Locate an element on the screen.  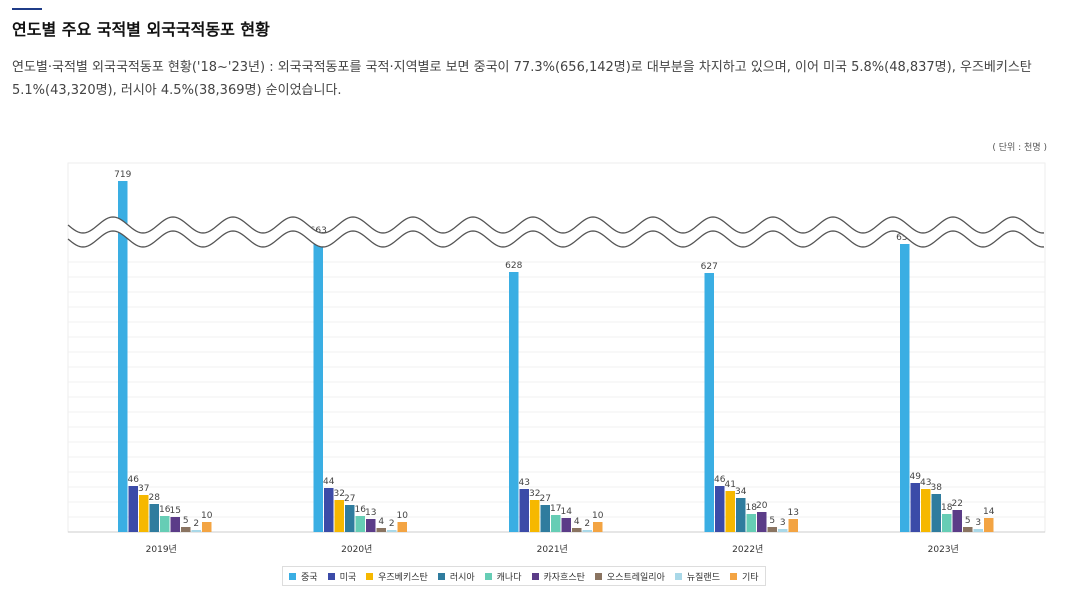
legend-item: 오스트레일리아 is located at coordinates (629, 576).